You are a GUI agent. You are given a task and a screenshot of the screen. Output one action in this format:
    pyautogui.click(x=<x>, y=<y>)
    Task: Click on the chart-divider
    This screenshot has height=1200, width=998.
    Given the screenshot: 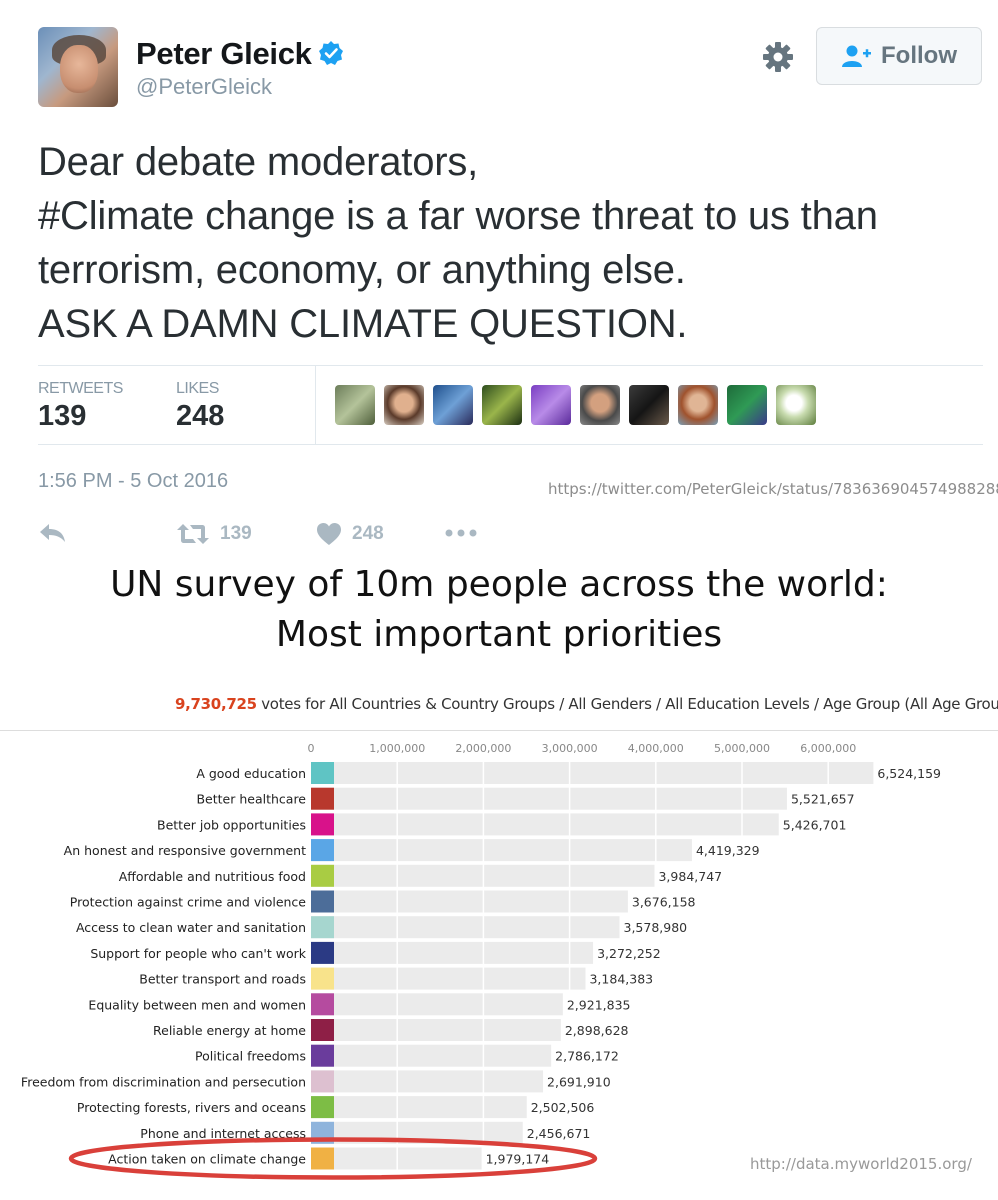 What is the action you would take?
    pyautogui.click(x=499, y=730)
    